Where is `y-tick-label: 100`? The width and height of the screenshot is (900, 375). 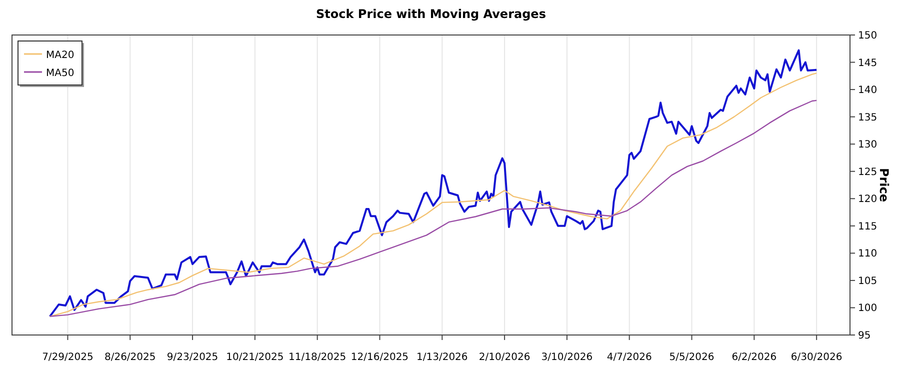
y-tick-label: 100 is located at coordinates (868, 308).